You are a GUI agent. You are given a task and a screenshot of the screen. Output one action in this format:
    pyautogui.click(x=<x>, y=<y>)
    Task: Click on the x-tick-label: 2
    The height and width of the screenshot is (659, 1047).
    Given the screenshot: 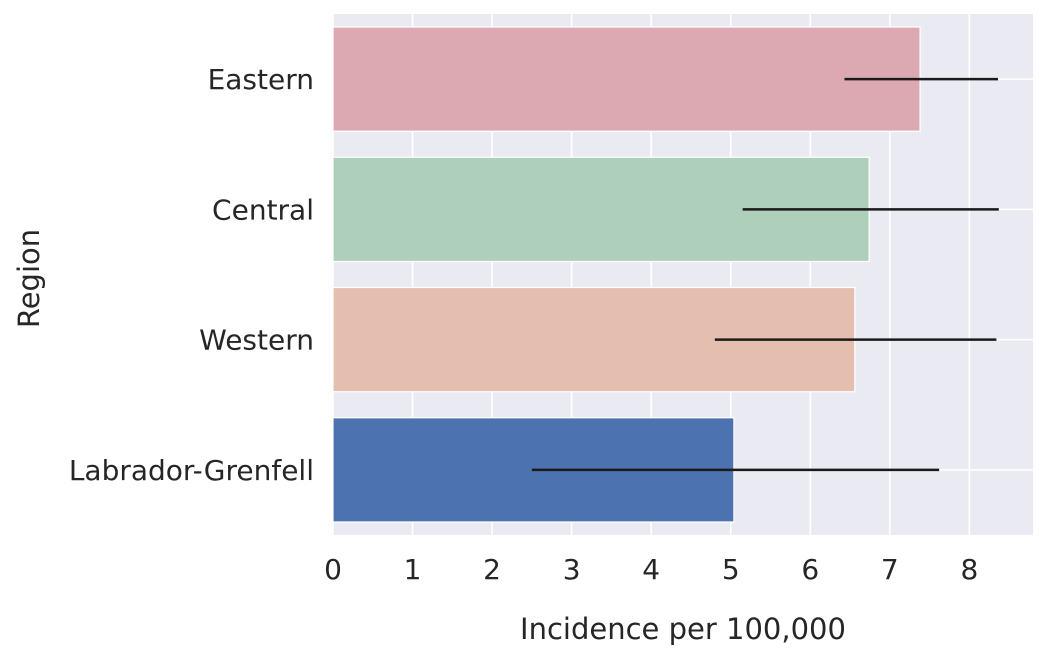 What is the action you would take?
    pyautogui.click(x=492, y=569)
    